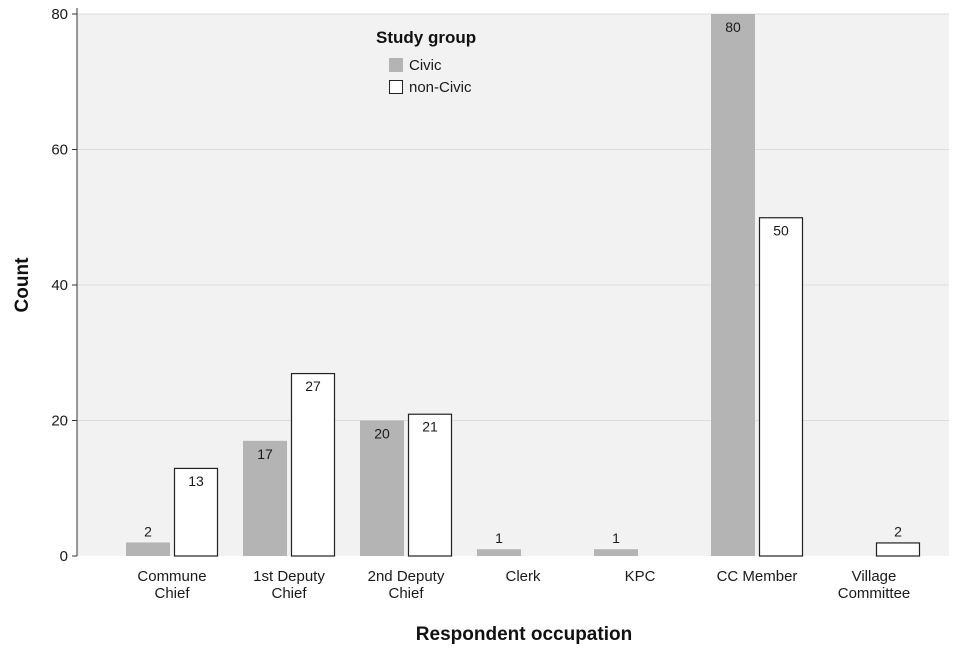 Image resolution: width=960 pixels, height=648 pixels. Describe the element at coordinates (196, 481) in the screenshot. I see `data-label-non-civic-0: 13` at that location.